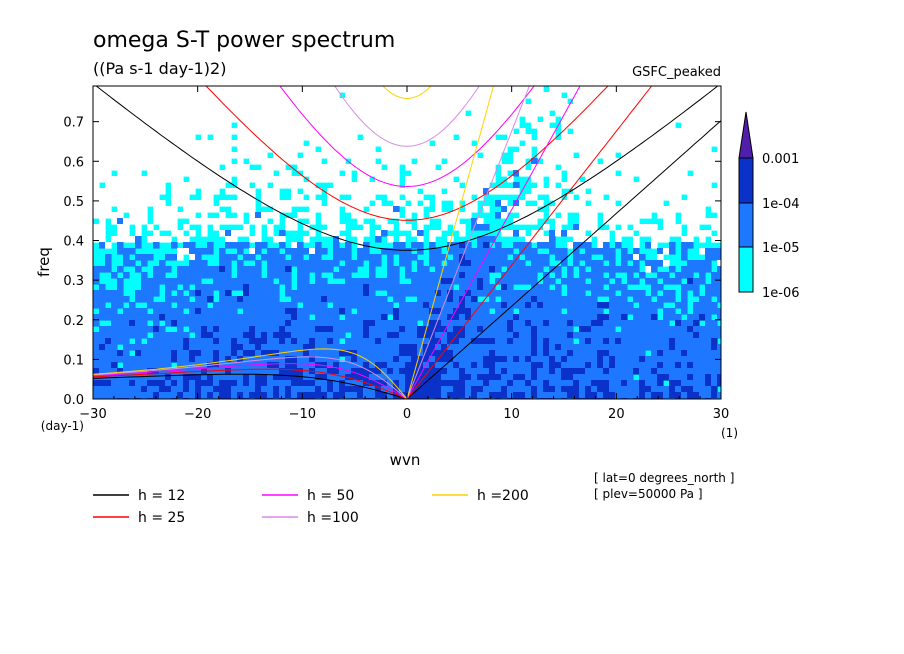 Image resolution: width=904 pixels, height=654 pixels. I want to click on y-tick-label: 0.2, so click(73, 321).